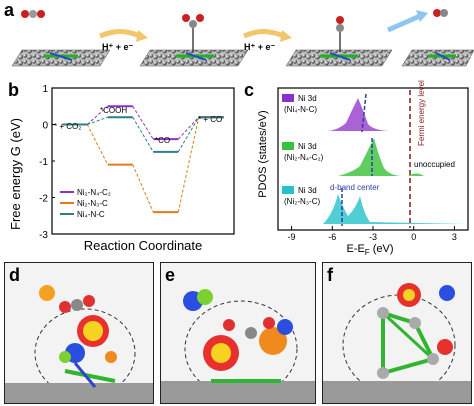  Describe the element at coordinates (242, 38) in the screenshot. I see `panel-a-scheme: H⁺ + e⁻ H⁺ + e⁻` at that location.